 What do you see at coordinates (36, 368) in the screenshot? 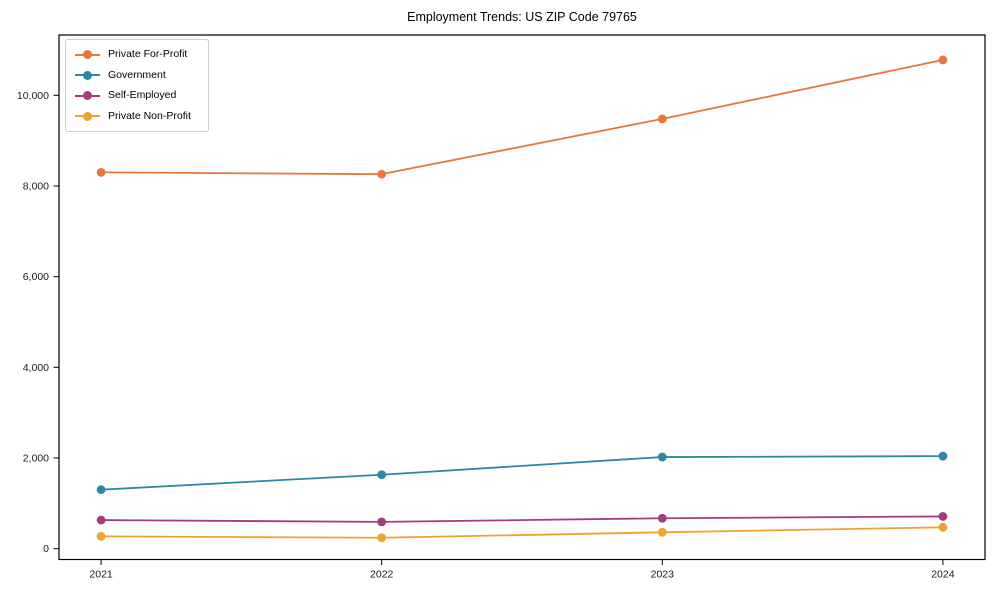
I see `y-axis-tick-label: 4,000` at bounding box center [36, 368].